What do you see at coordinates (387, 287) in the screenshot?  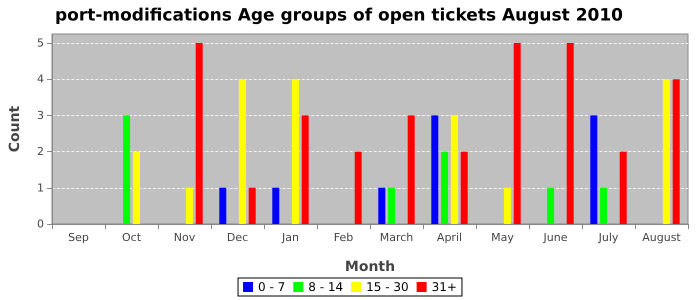 I see `legend-label: 15 - 30` at bounding box center [387, 287].